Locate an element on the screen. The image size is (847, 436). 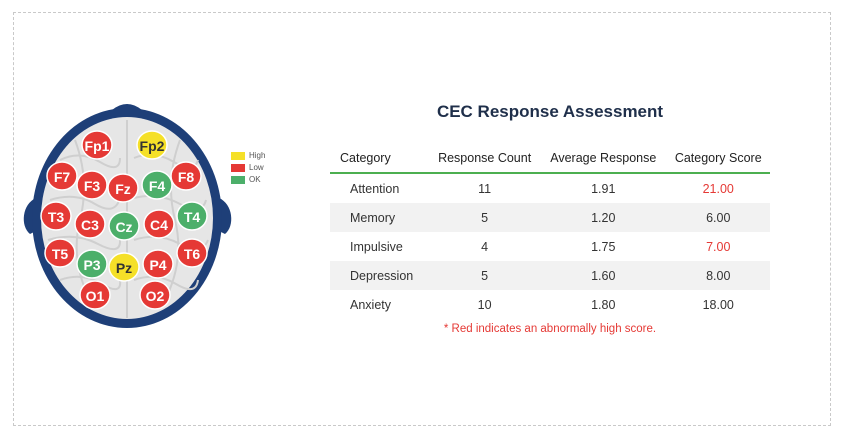
electrode-label: F3 is located at coordinates (92, 186).